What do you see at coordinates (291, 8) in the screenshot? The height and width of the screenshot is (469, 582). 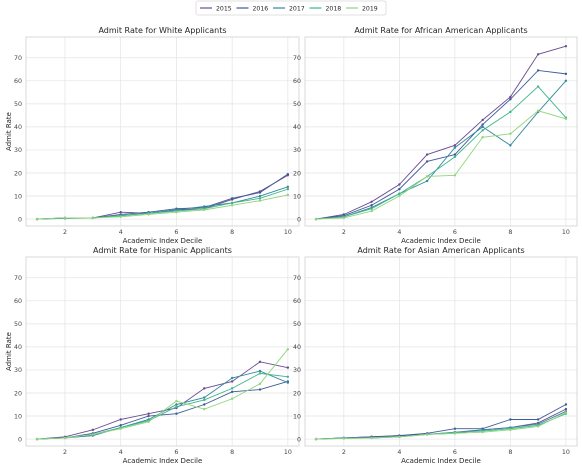 I see `legend-box` at bounding box center [291, 8].